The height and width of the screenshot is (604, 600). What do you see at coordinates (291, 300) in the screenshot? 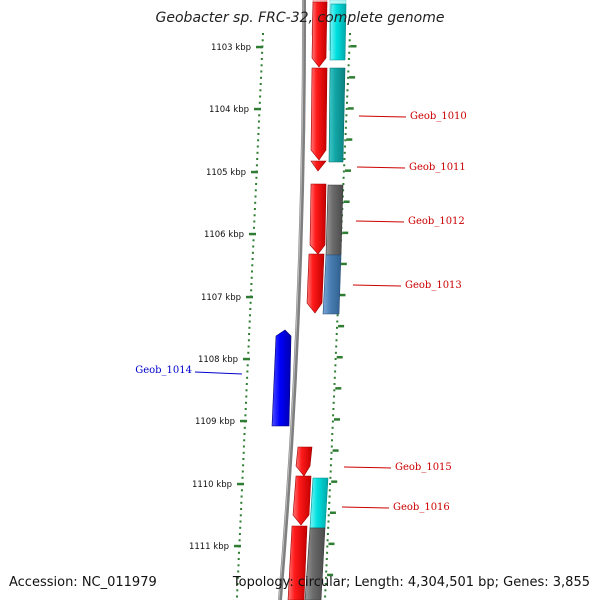
I see `genome-backbone-highlight` at bounding box center [291, 300].